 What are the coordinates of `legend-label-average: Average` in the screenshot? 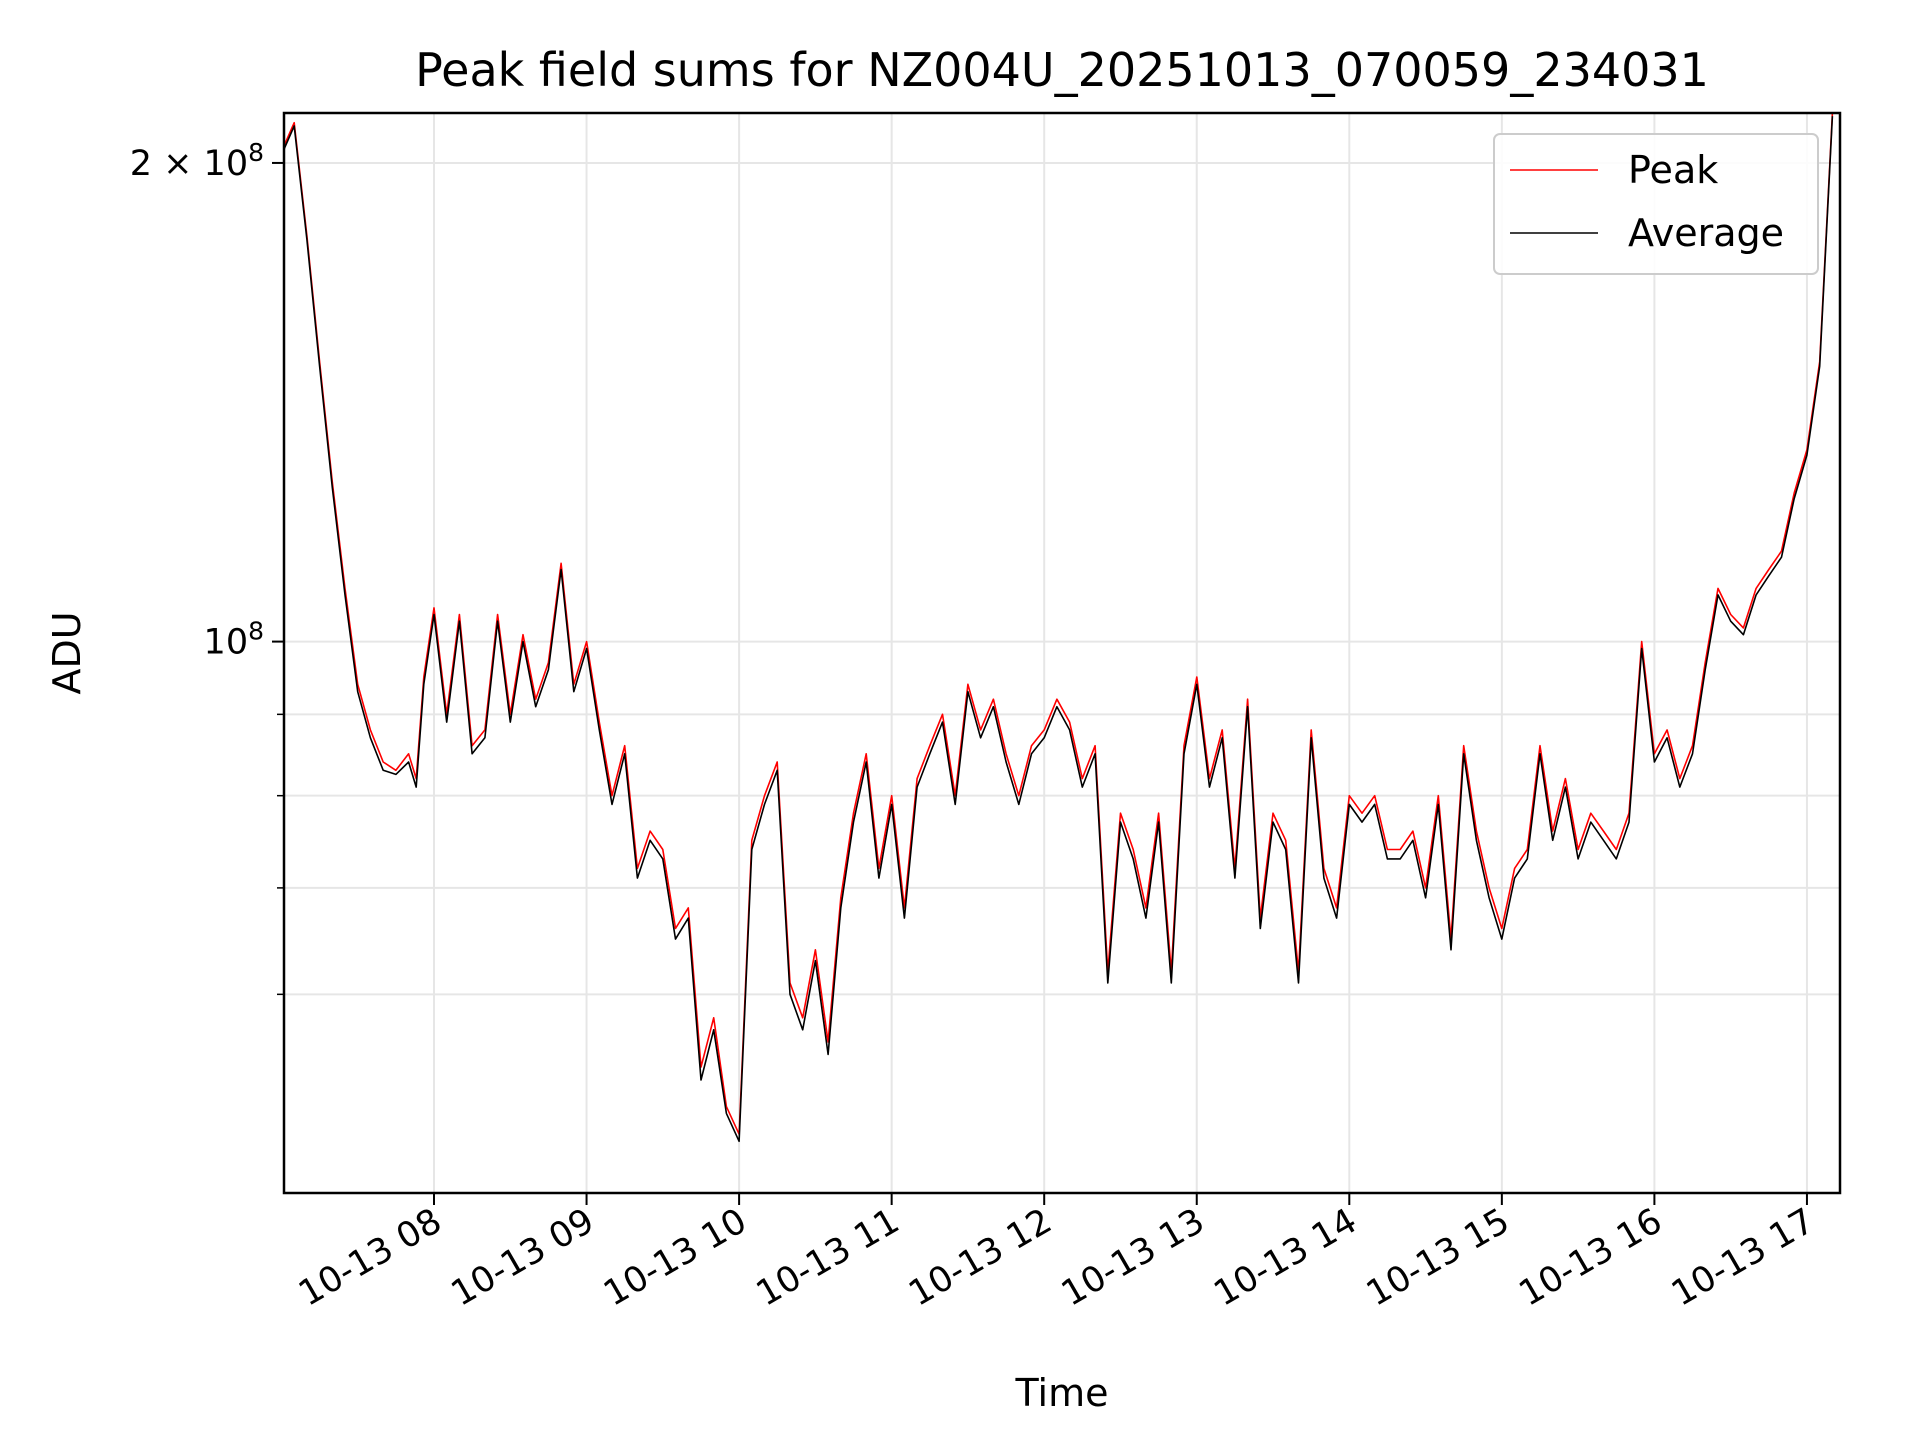 It's located at (1706, 233).